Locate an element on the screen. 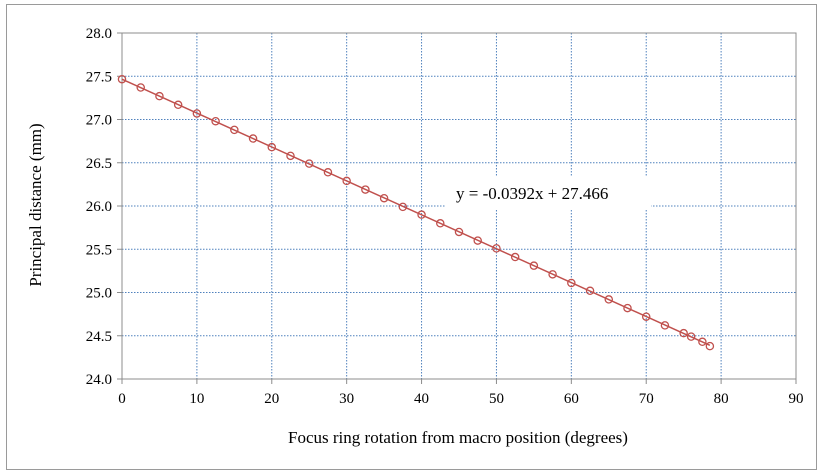 This screenshot has height=475, width=823. y-tick-label: 27.5 is located at coordinates (99, 77).